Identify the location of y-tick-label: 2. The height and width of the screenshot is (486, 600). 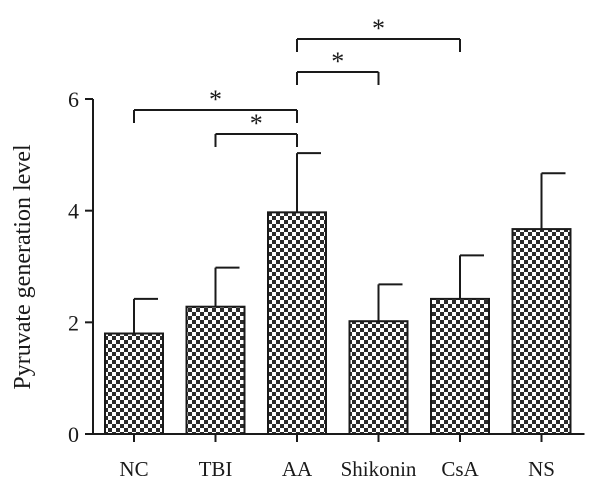
(73, 322).